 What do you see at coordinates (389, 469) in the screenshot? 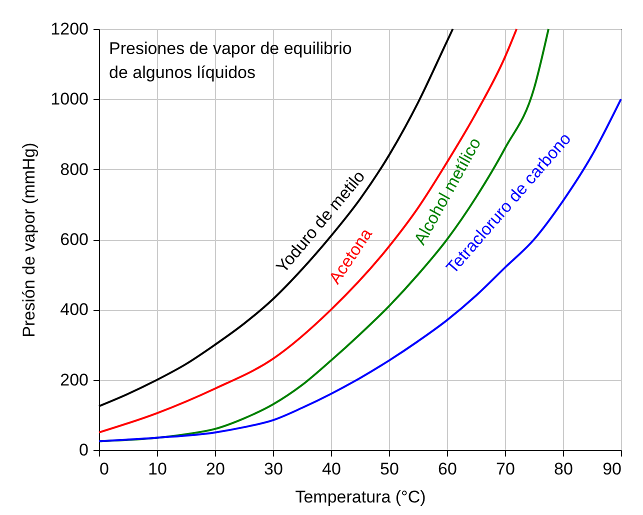
I see `x-tick-label: 50` at bounding box center [389, 469].